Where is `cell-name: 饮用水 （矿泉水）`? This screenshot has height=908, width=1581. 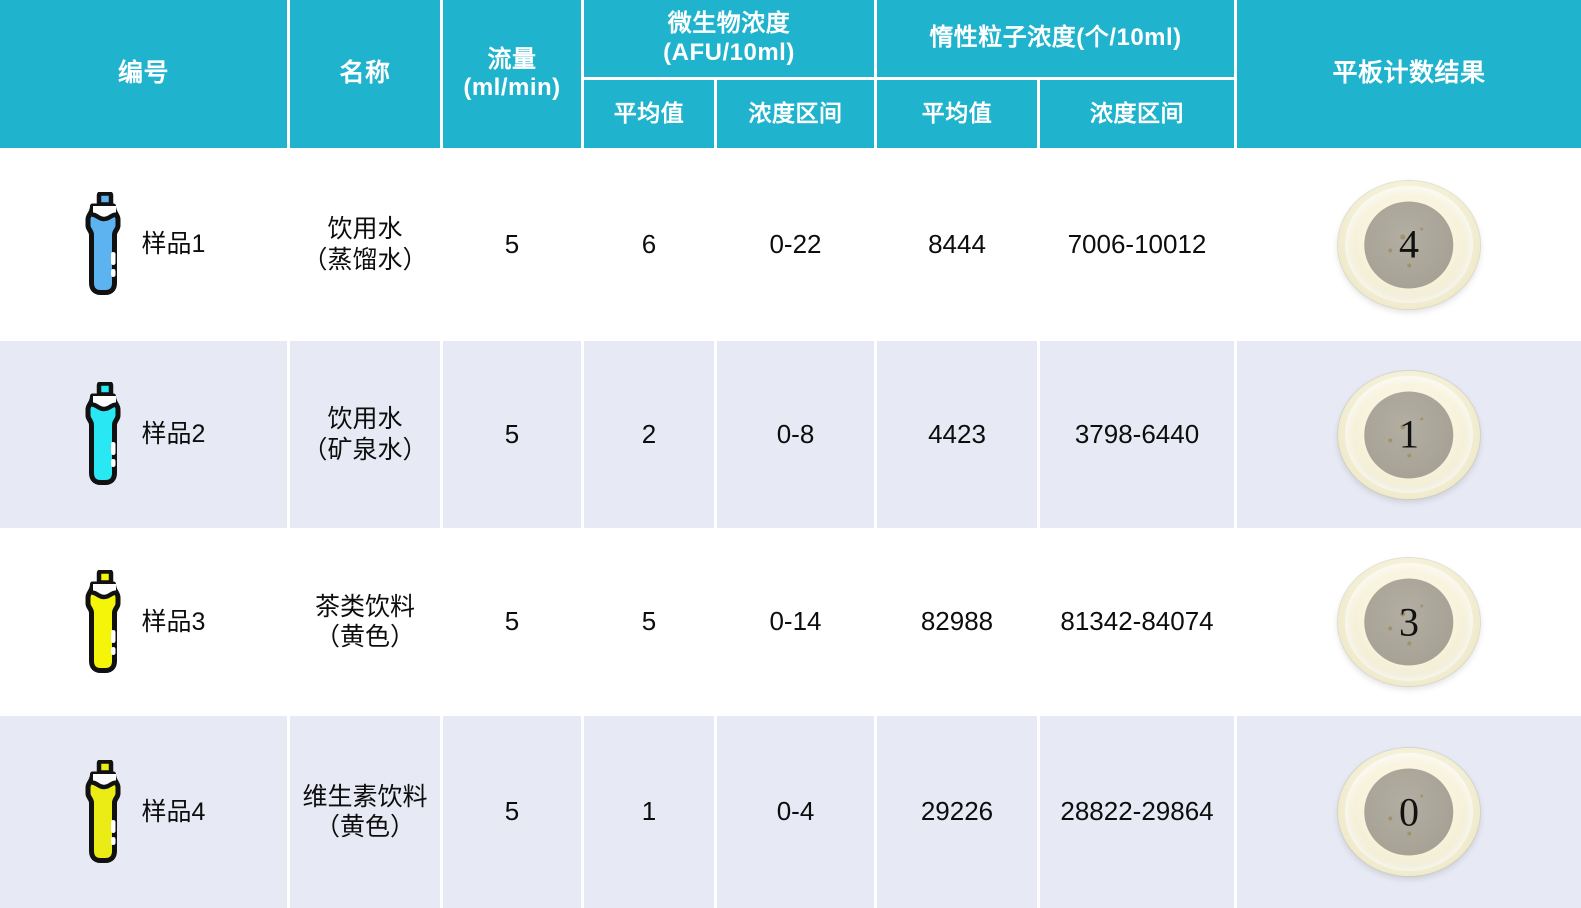
cell-name: 饮用水 （矿泉水） is located at coordinates (365, 434).